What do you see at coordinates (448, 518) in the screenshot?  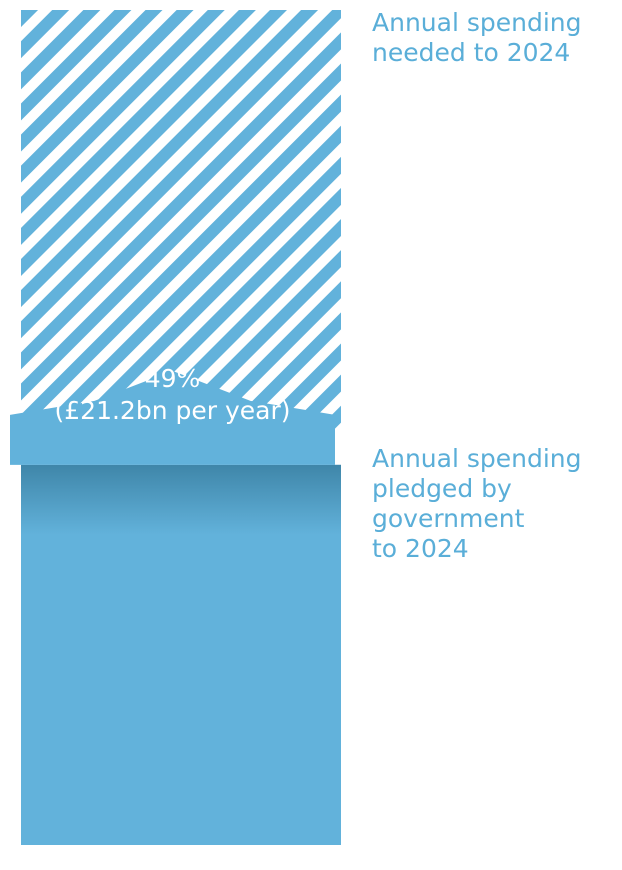 I see `label-pledged-line: government` at bounding box center [448, 518].